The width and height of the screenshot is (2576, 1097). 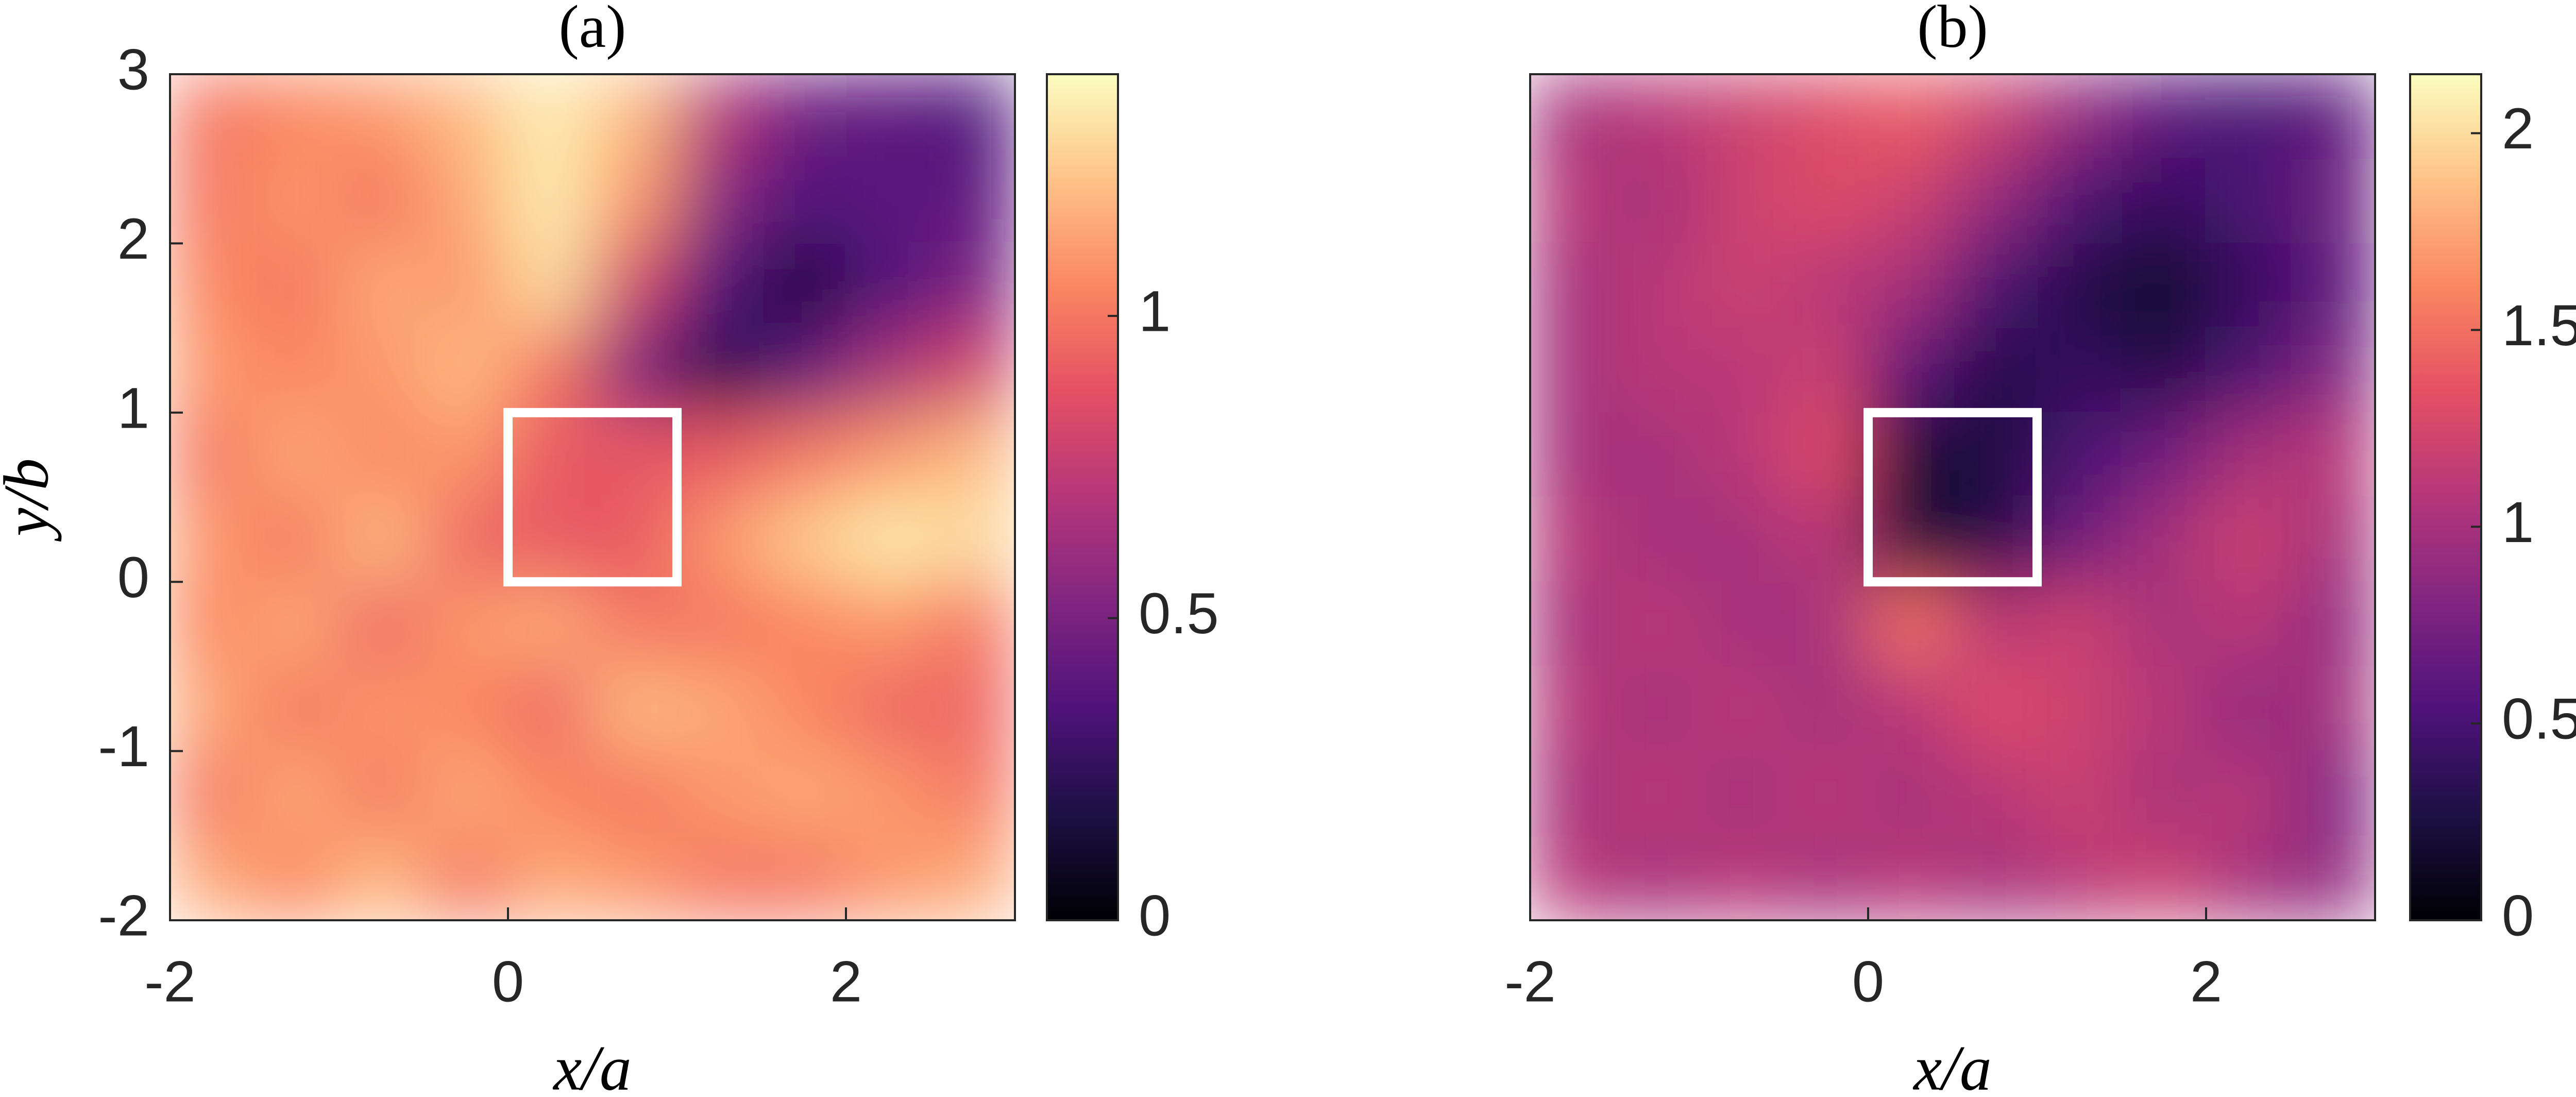 I want to click on colorbar-tick-label: 0, so click(x=1155, y=916).